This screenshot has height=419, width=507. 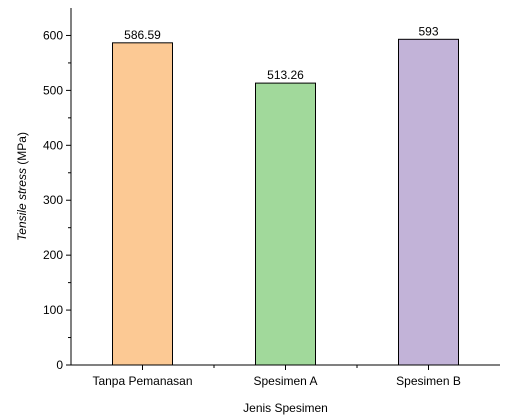 I want to click on y-axis-title-quantity: Tensile stress, so click(x=22, y=204).